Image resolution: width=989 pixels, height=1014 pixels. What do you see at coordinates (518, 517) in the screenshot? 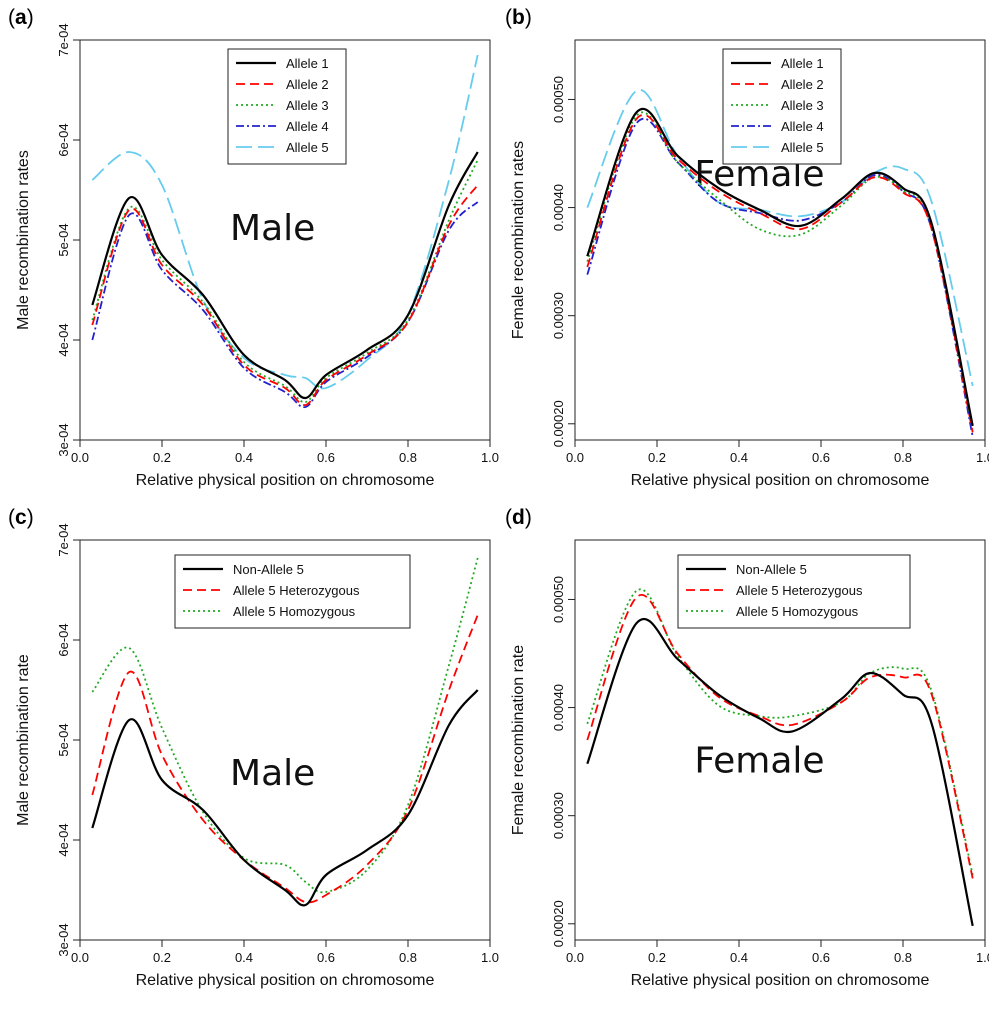
I see `panel-label: (d)` at bounding box center [518, 517].